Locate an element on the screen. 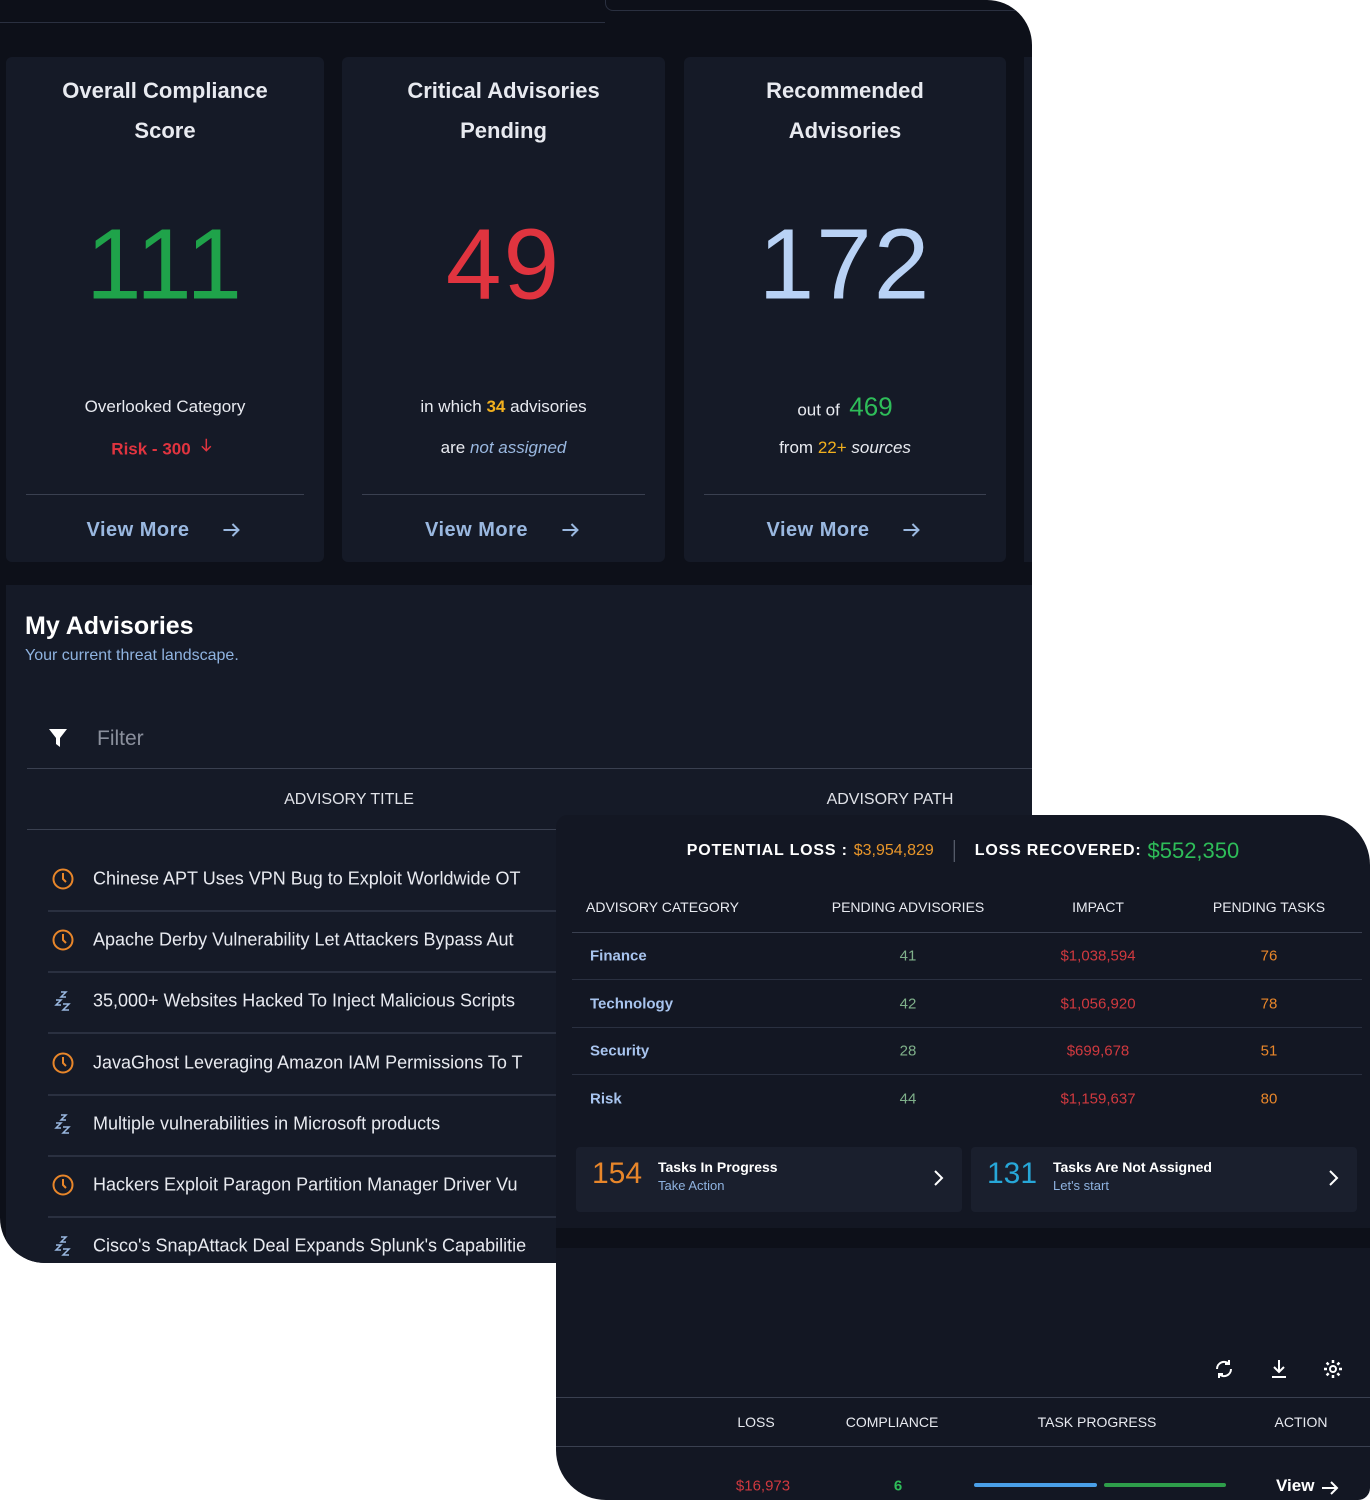  loss-cell: $16,973 is located at coordinates (763, 1486).